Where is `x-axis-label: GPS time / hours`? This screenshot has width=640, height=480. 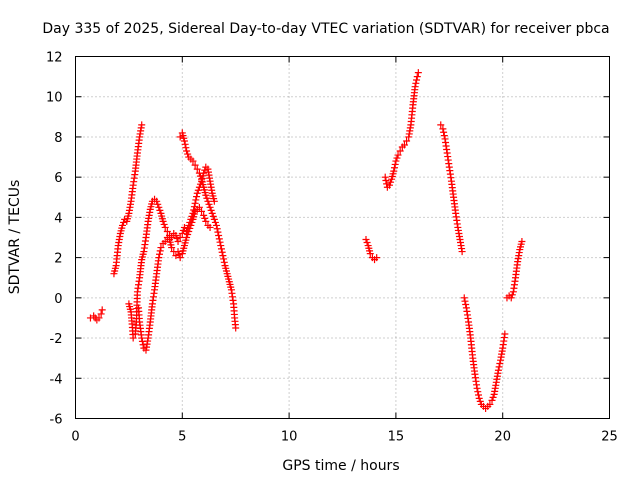
x-axis-label: GPS time / hours is located at coordinates (340, 466).